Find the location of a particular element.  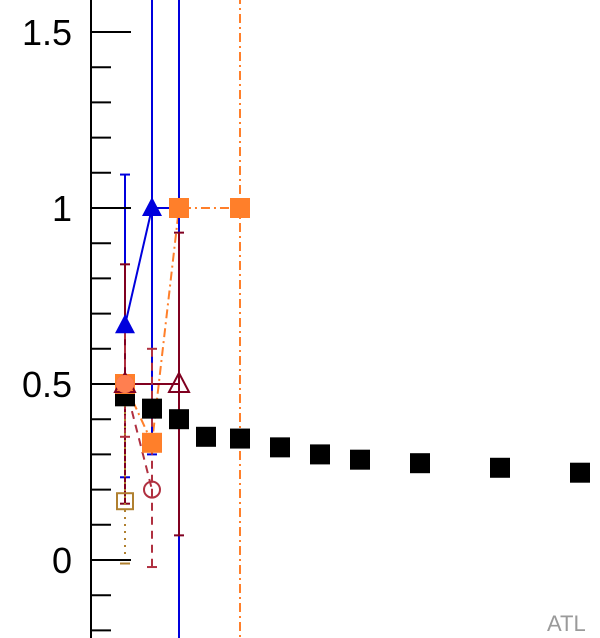

open-square-marker is located at coordinates (125, 501).